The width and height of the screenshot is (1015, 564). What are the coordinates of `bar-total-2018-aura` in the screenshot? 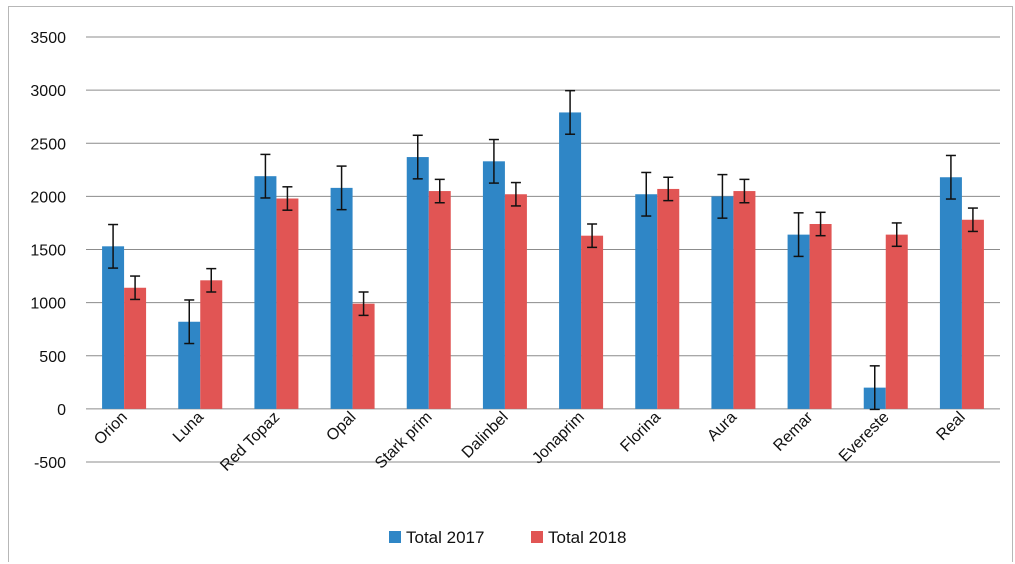 It's located at (744, 300).